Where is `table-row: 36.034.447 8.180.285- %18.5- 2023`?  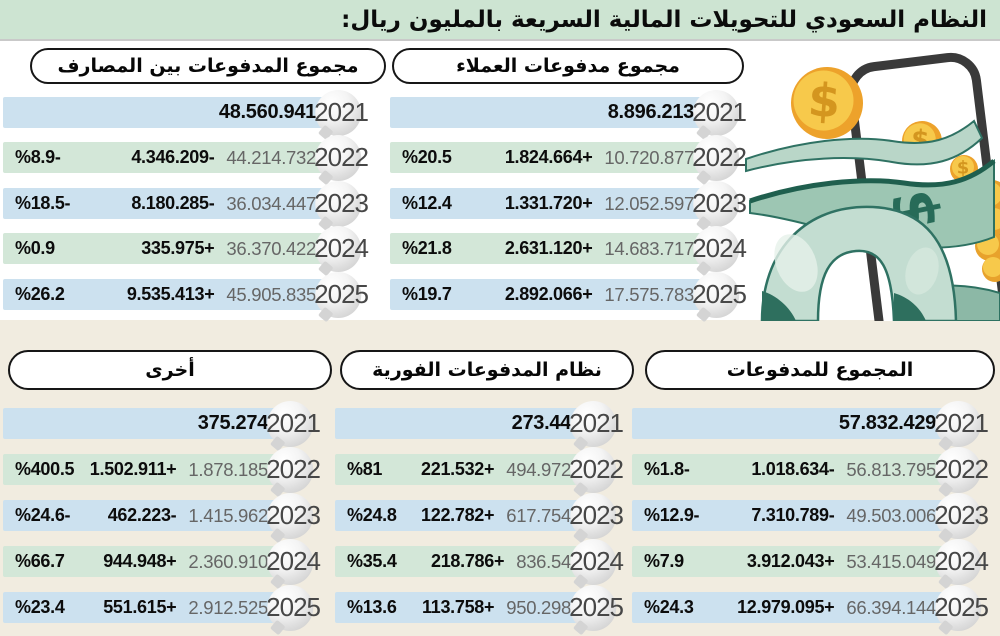 table-row: 36.034.447 8.180.285- %18.5- 2023 is located at coordinates (186, 203).